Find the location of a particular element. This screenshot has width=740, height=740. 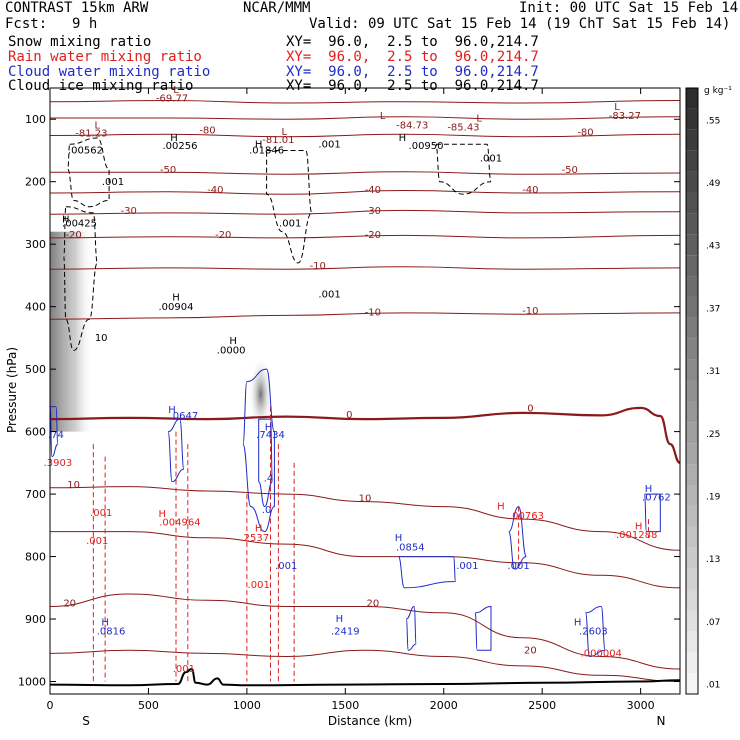

cloud-water-label: .7434 is located at coordinates (270, 435).